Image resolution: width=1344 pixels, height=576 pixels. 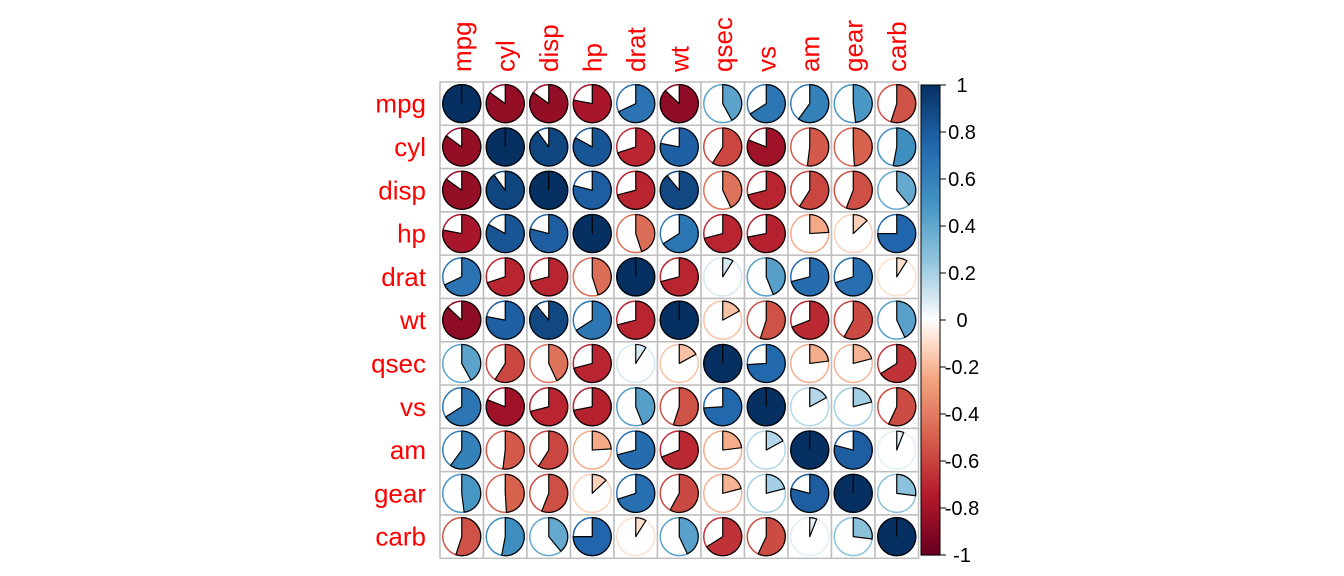 I want to click on pie-carb-cyl, so click(x=505, y=536).